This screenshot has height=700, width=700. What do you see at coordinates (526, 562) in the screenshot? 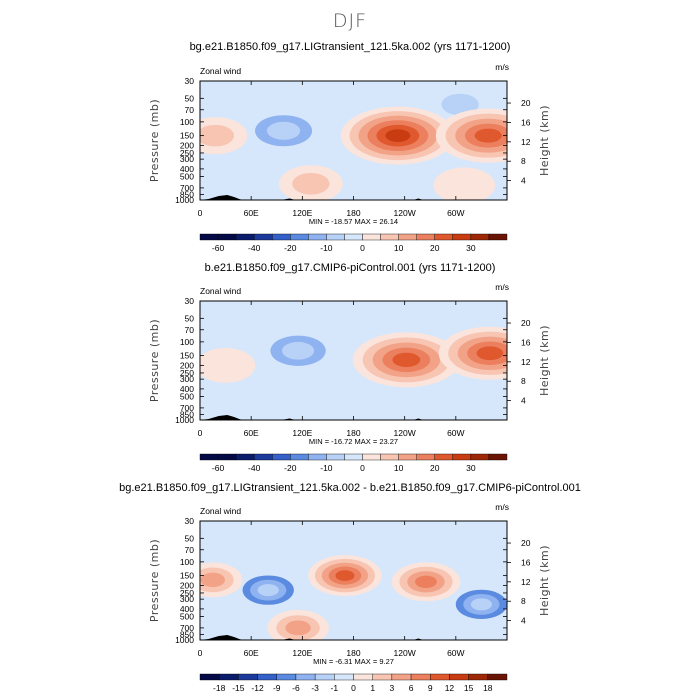
I see `height-tick-label: 16` at bounding box center [526, 562].